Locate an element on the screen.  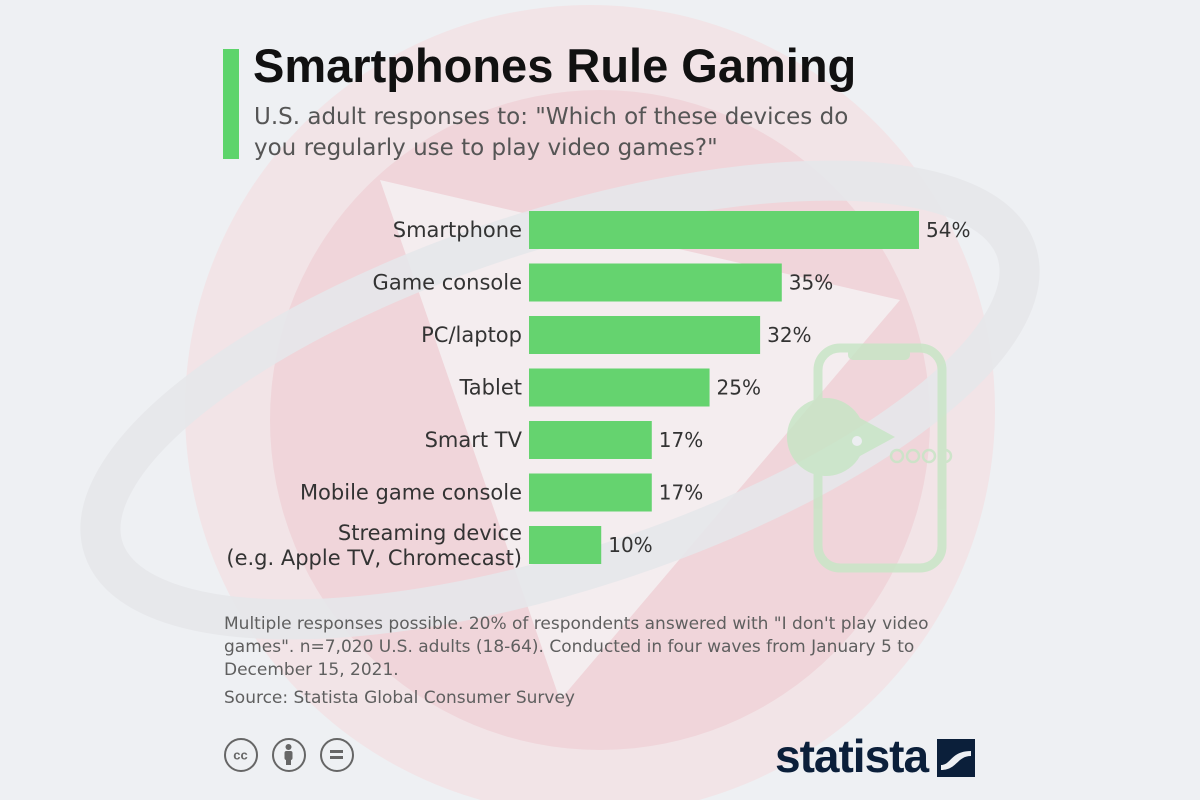
category-label: PC/laptop is located at coordinates (471, 335).